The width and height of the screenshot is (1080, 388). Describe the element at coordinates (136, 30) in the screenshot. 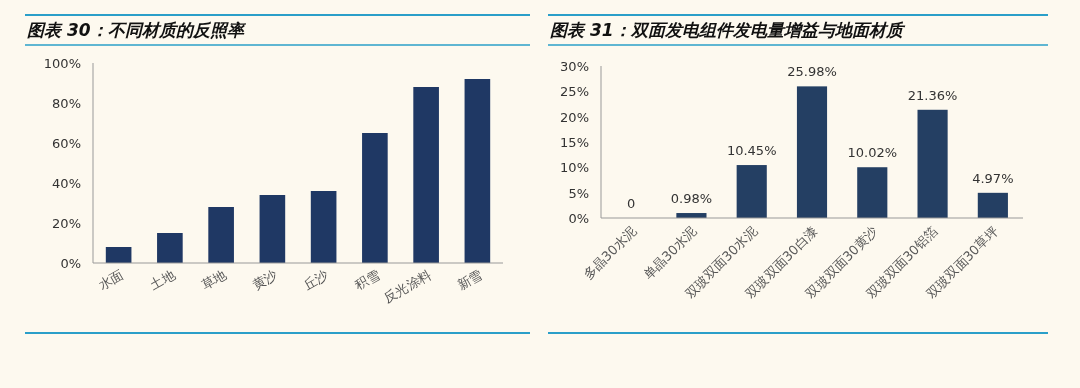

I see `chart-title: 图表 30：不同材质的反照率` at that location.